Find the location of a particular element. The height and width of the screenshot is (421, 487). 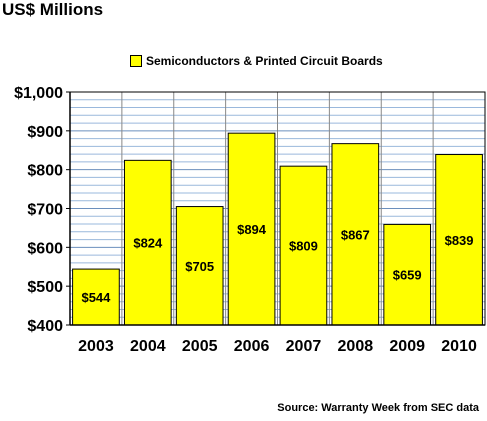

data-label: $705 is located at coordinates (199, 266).